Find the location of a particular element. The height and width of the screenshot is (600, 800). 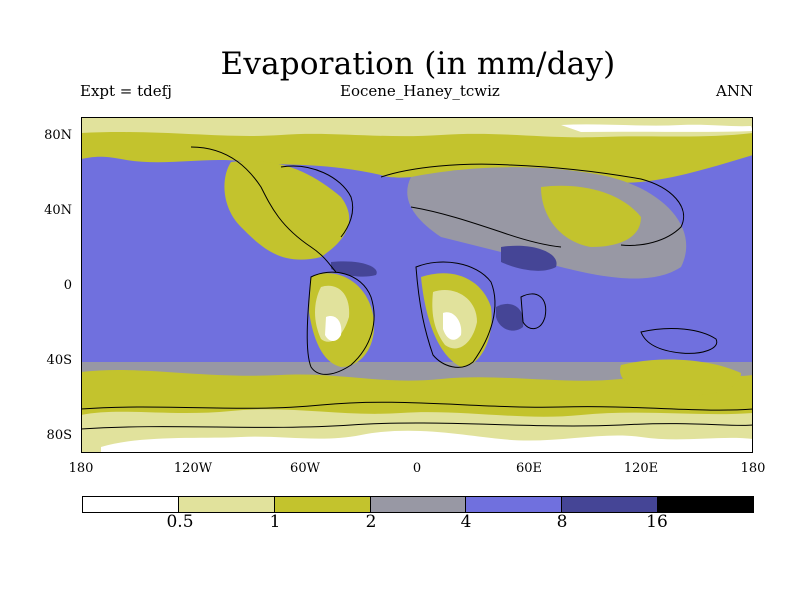

colorbar-label-1: 1 is located at coordinates (275, 522).